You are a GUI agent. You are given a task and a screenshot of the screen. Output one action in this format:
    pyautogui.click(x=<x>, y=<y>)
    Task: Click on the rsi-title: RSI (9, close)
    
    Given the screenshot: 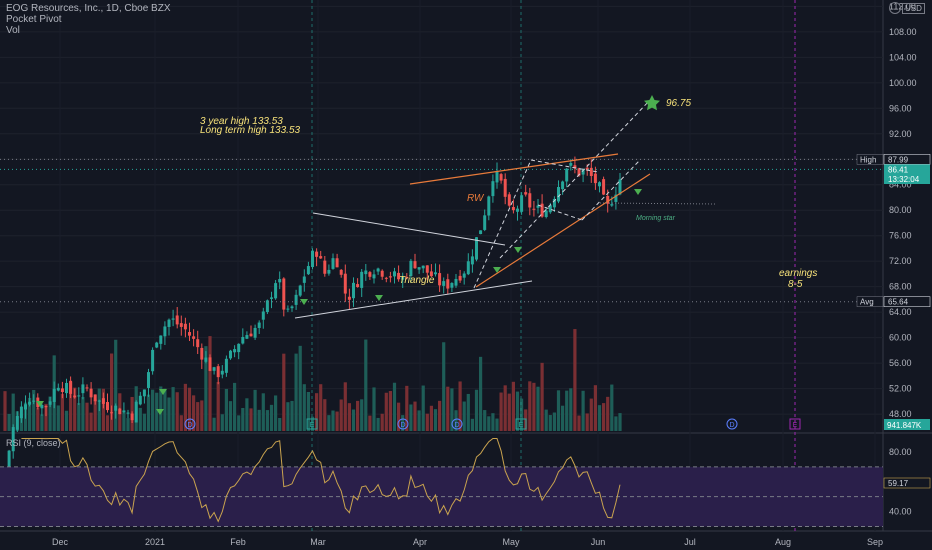 What is the action you would take?
    pyautogui.click(x=33, y=443)
    